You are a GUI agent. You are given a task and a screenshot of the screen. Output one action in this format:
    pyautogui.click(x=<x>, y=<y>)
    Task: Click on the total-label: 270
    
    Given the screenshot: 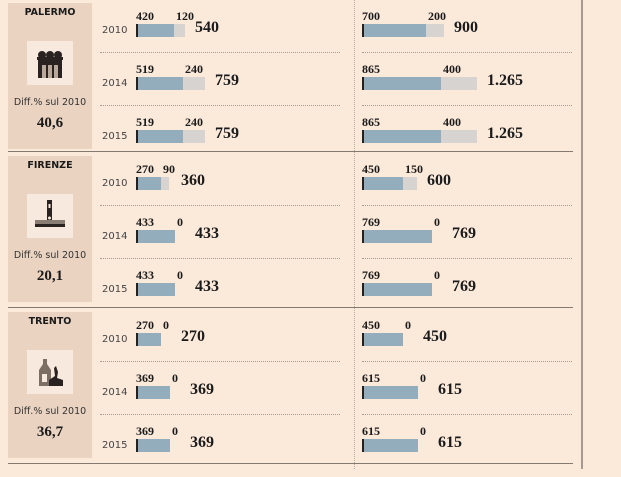 What is the action you would take?
    pyautogui.click(x=193, y=336)
    